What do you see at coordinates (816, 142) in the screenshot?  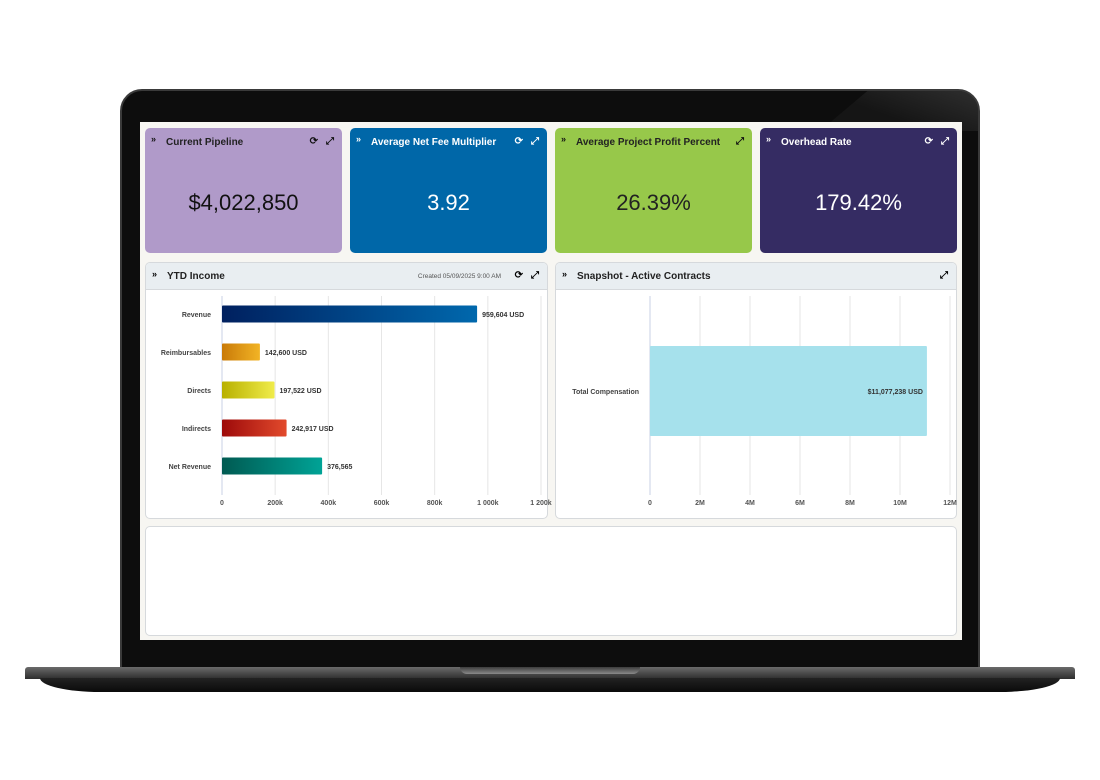 I see `kpi-title: Overhead Rate` at bounding box center [816, 142].